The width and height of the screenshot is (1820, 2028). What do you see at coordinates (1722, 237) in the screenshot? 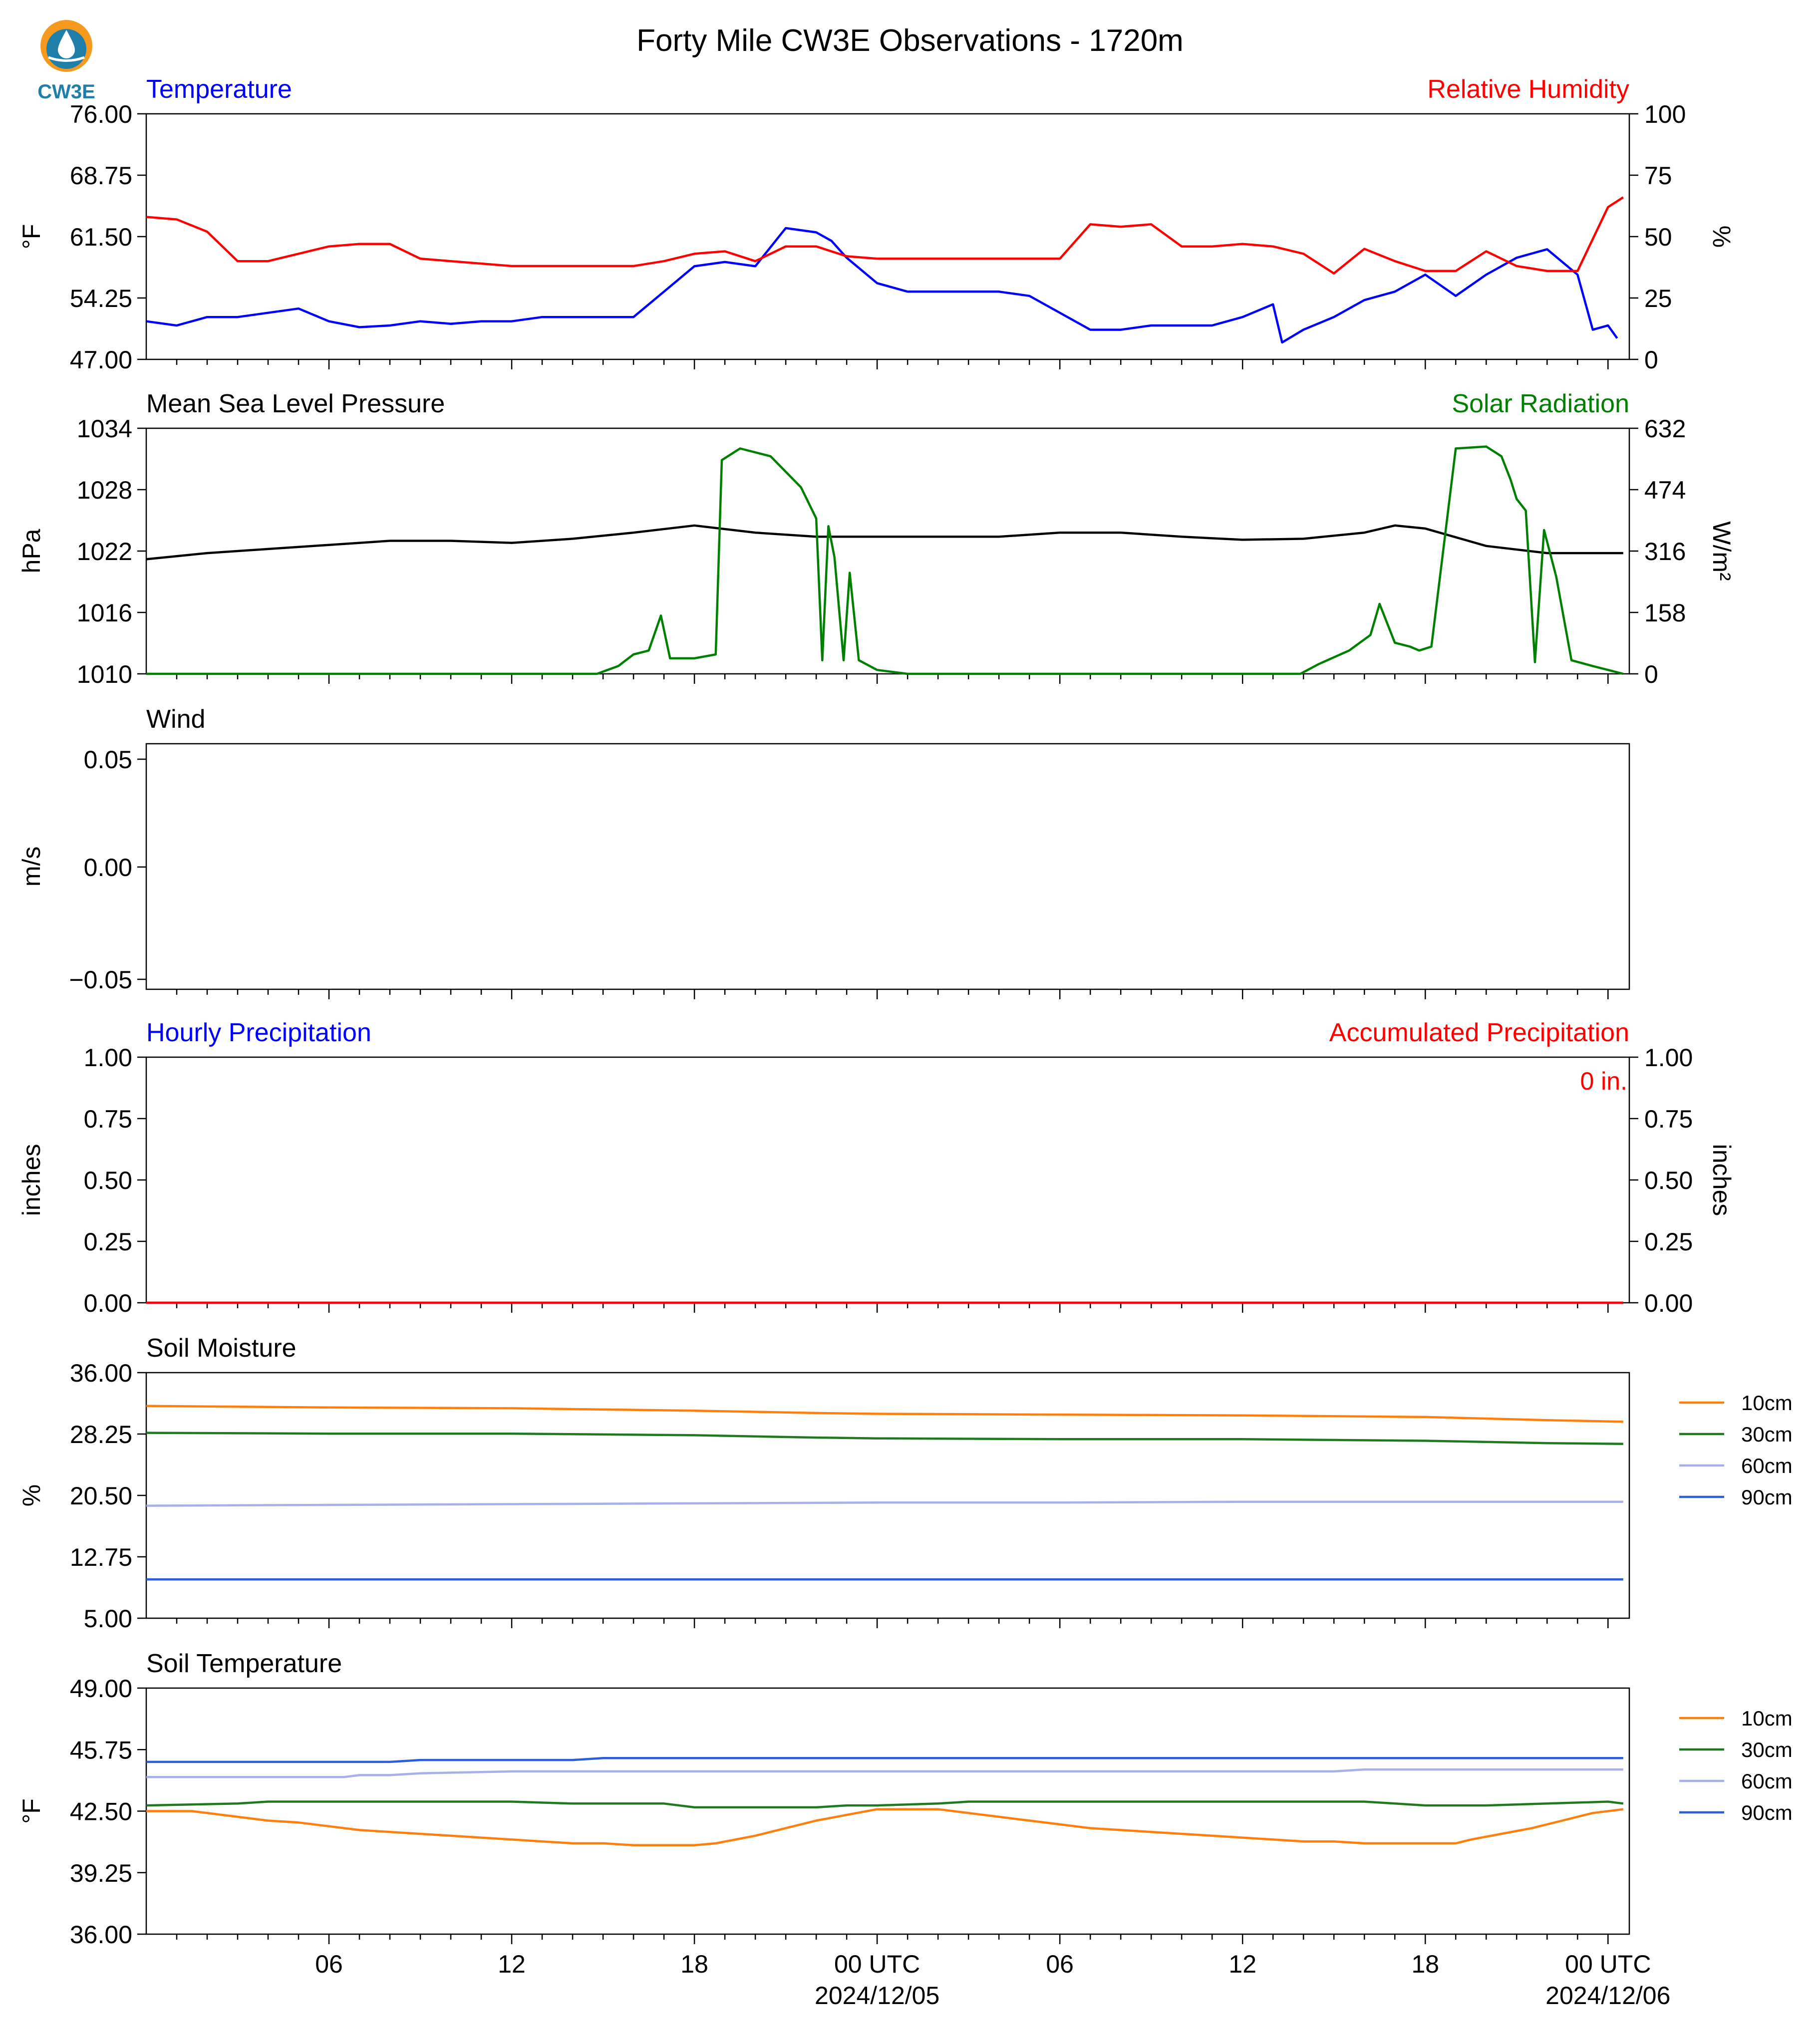
I see `y-axis-label-right: %` at bounding box center [1722, 237].